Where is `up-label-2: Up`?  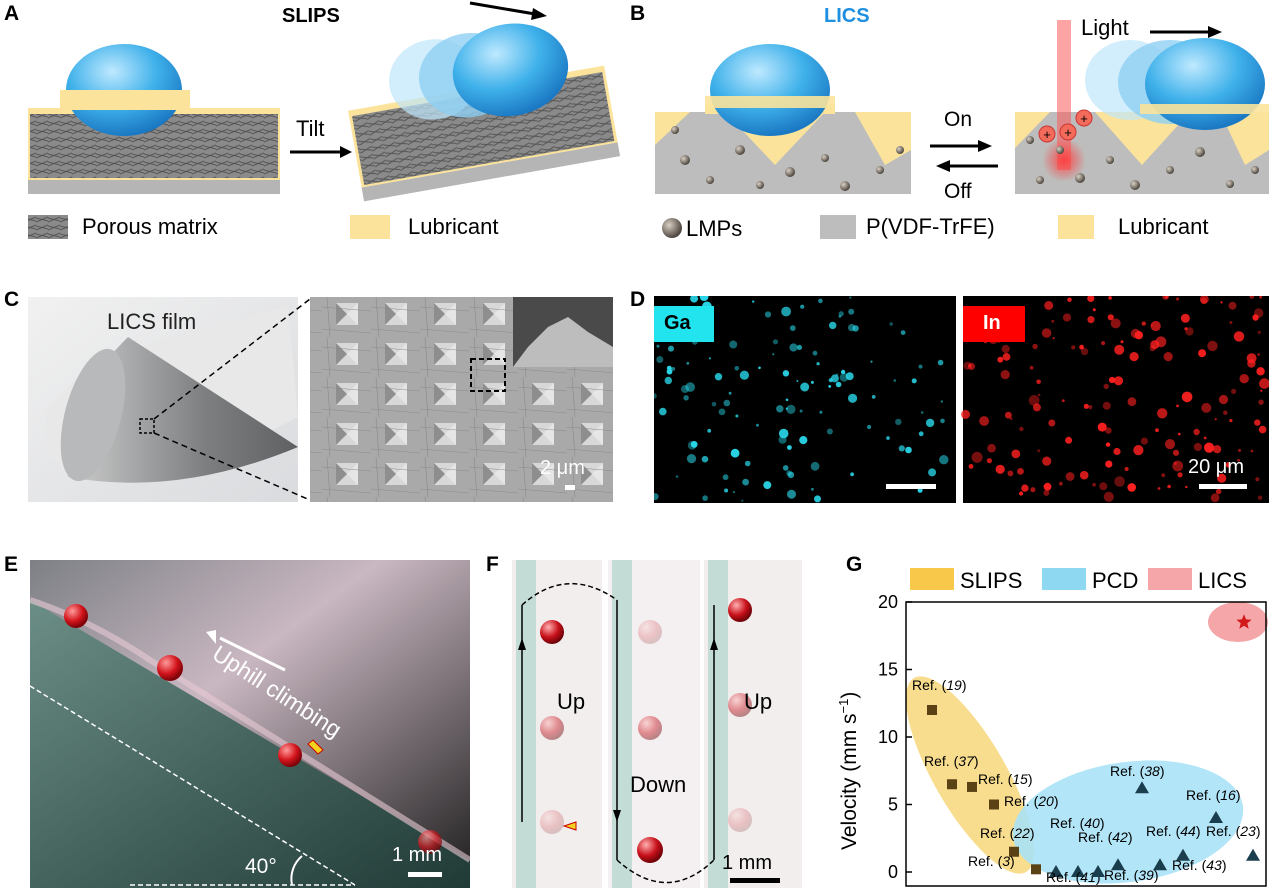
up-label-2: Up is located at coordinates (758, 701).